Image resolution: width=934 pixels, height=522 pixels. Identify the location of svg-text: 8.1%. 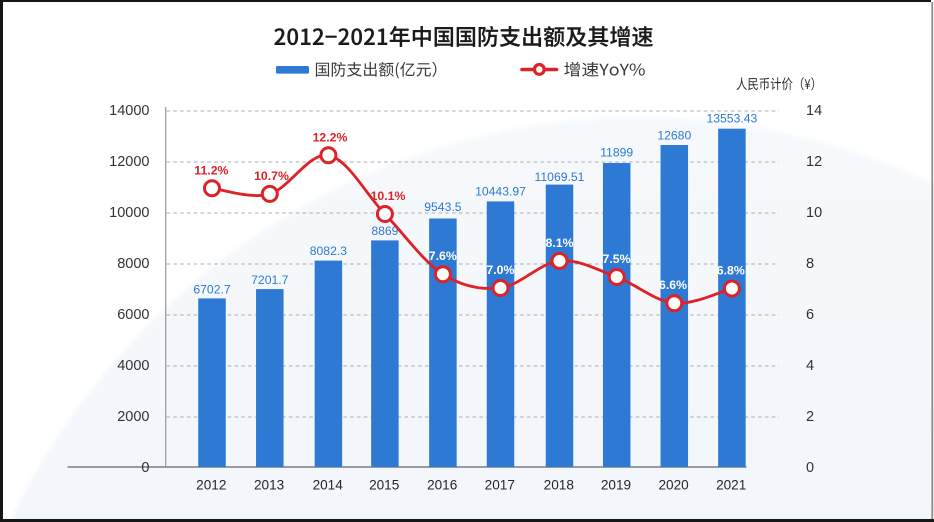
(559, 243).